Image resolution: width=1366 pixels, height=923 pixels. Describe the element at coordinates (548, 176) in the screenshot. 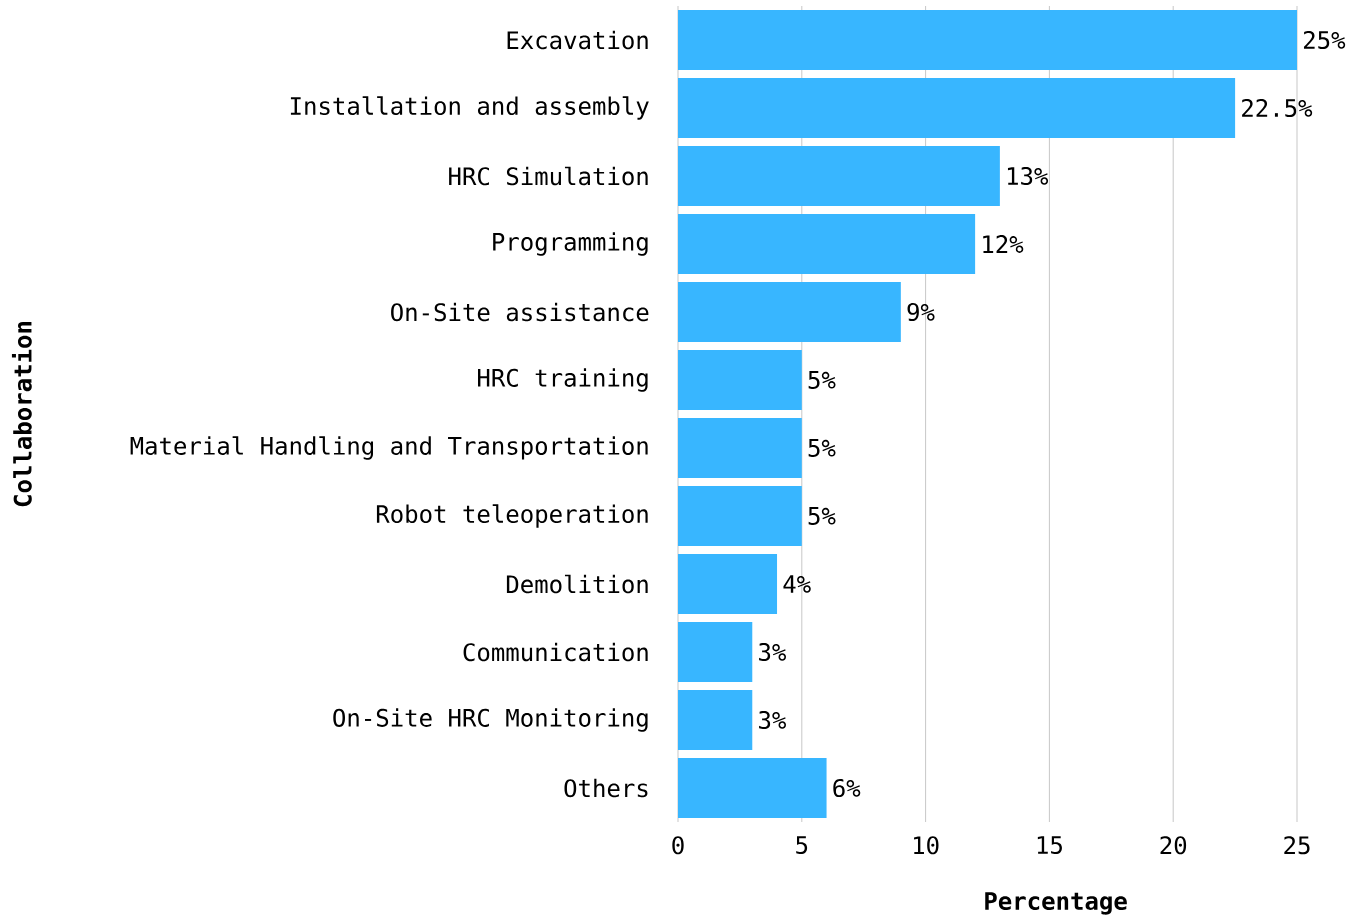

I see `y-tick-label: HRC Simulation` at that location.